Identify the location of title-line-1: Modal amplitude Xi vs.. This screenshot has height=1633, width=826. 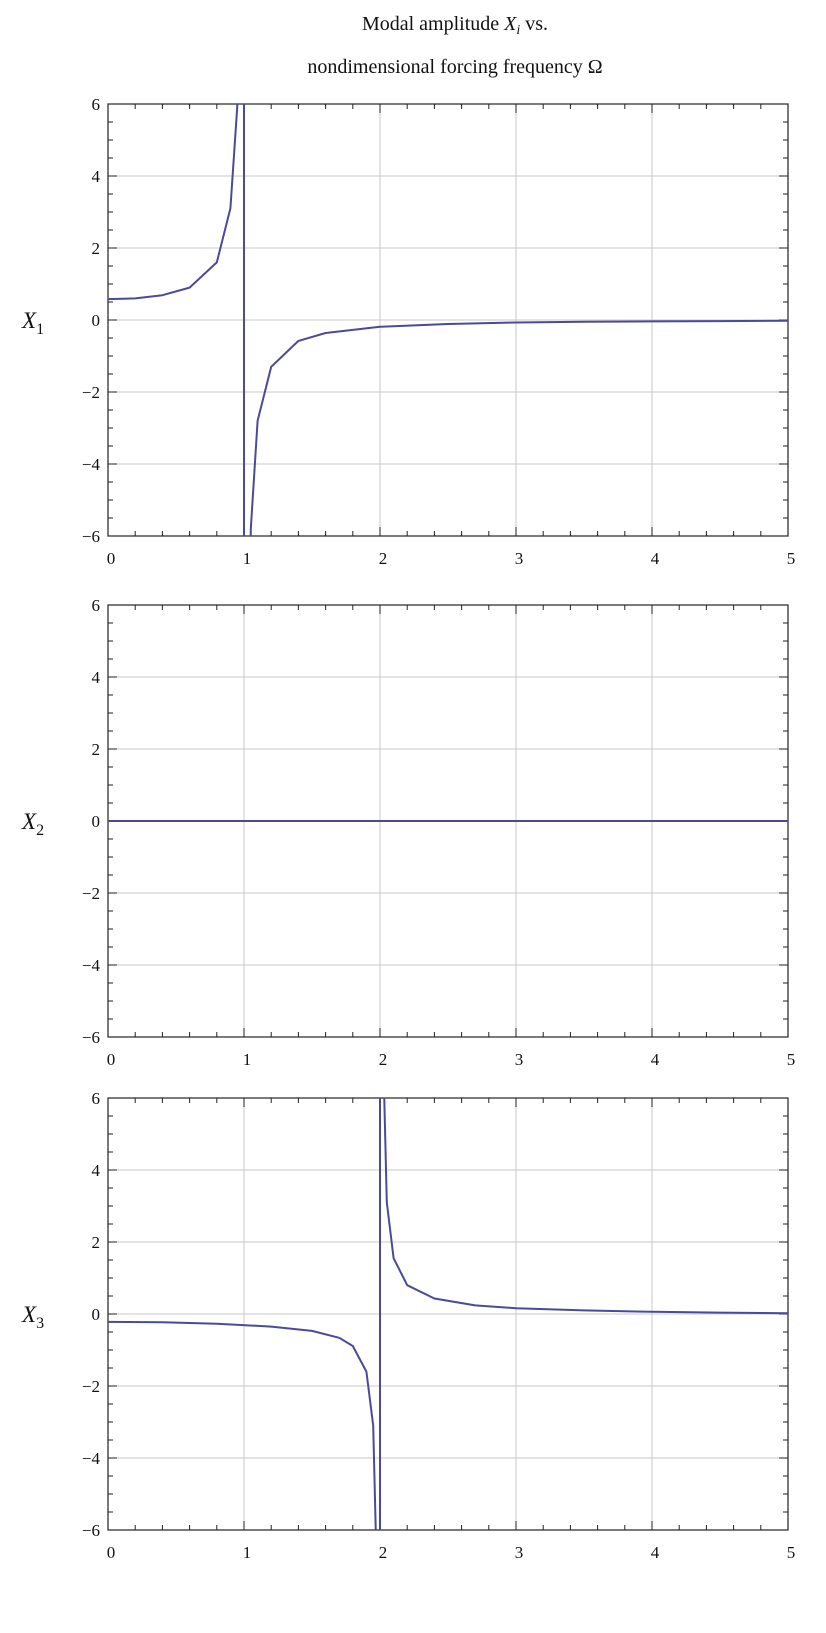
(455, 25).